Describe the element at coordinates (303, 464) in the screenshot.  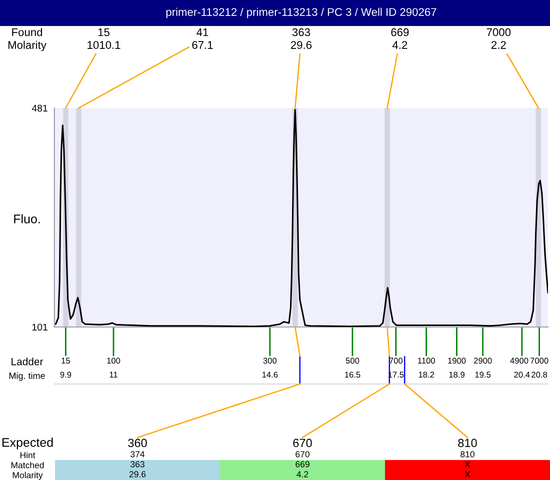
I see `data-label: 669` at that location.